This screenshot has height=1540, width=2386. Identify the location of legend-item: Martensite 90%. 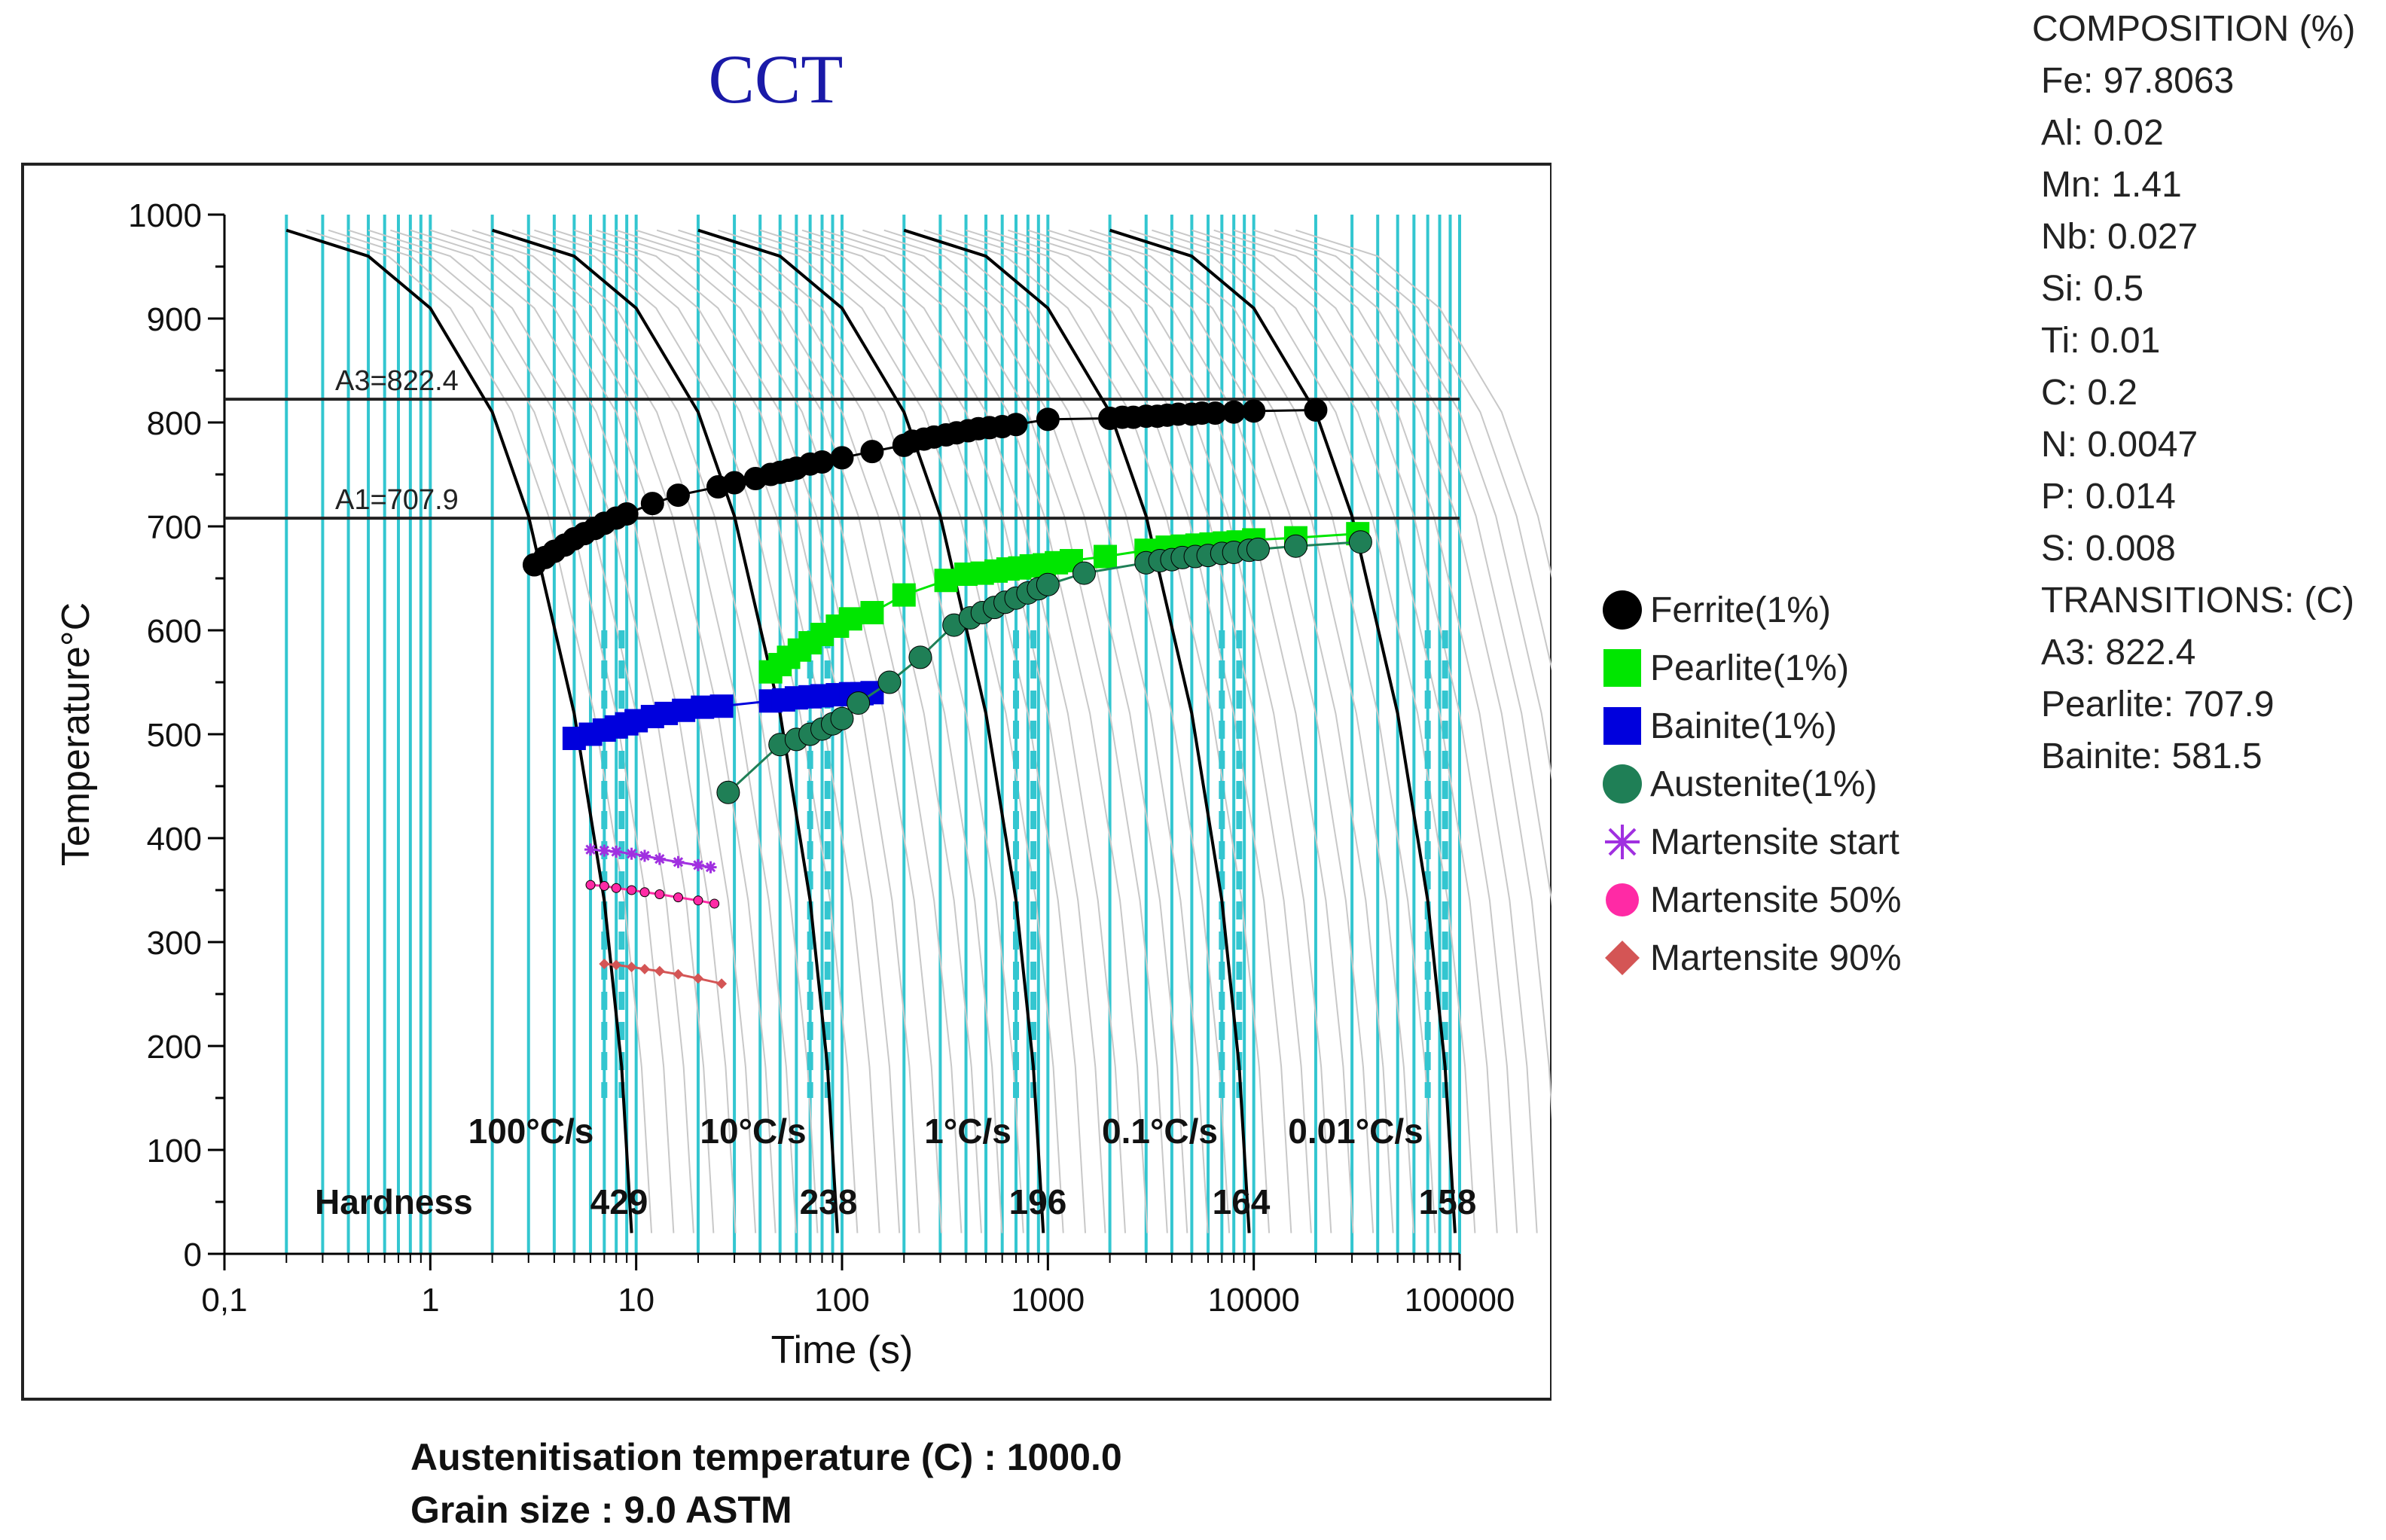
(1751, 958).